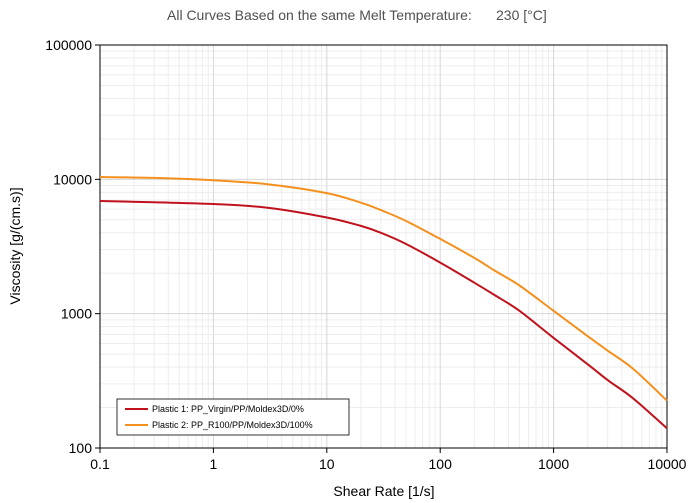 The width and height of the screenshot is (691, 503). Describe the element at coordinates (100, 464) in the screenshot. I see `x-tick-label: 0.1` at that location.